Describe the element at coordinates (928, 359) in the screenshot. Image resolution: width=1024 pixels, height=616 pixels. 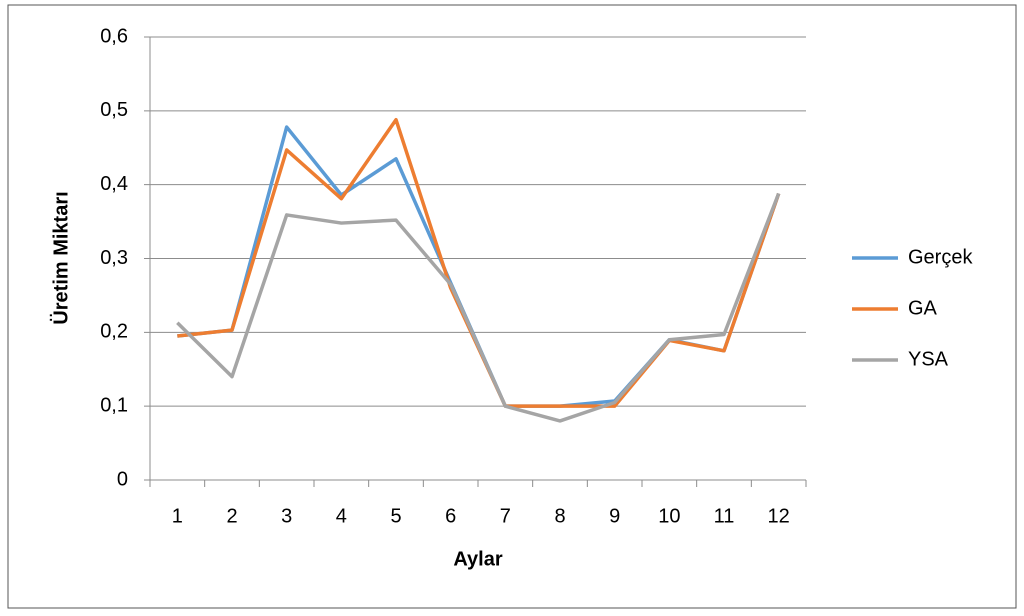
I see `legend-label: YSA` at that location.